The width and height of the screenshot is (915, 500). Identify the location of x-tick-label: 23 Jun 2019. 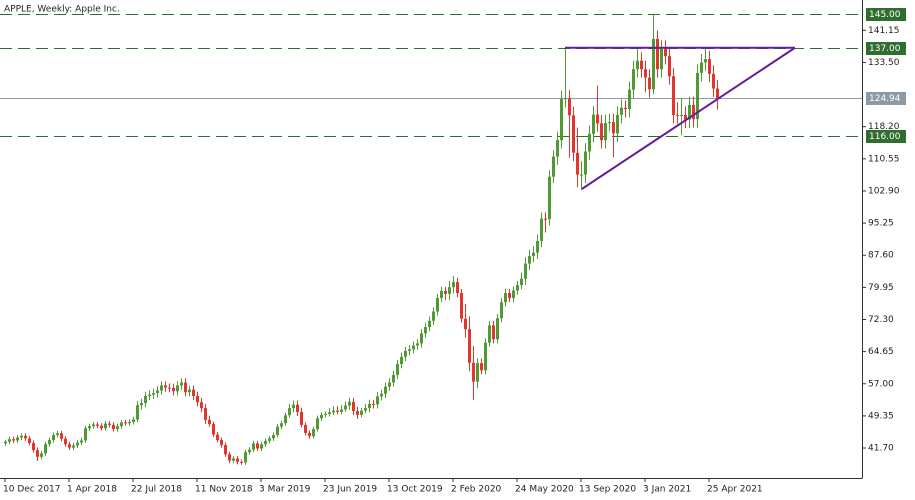
(350, 490).